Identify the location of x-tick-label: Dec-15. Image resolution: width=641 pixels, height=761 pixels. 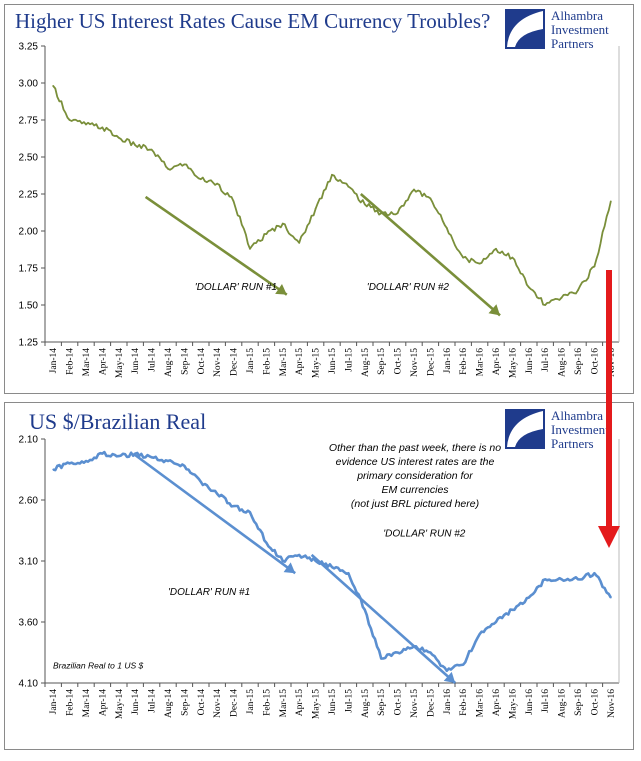
(431, 703).